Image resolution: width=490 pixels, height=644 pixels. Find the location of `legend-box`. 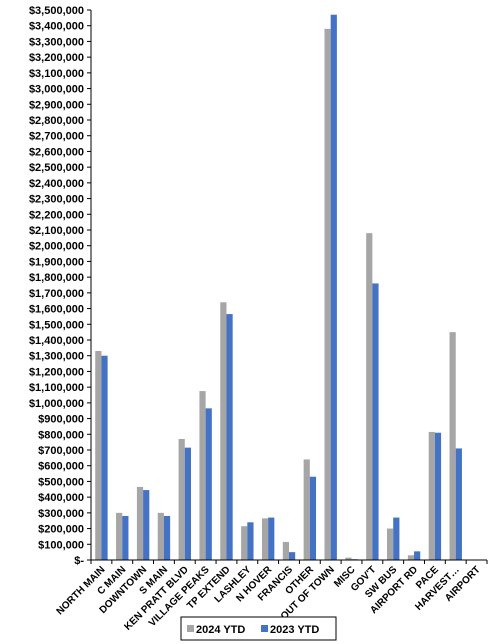

legend-box is located at coordinates (258, 628).